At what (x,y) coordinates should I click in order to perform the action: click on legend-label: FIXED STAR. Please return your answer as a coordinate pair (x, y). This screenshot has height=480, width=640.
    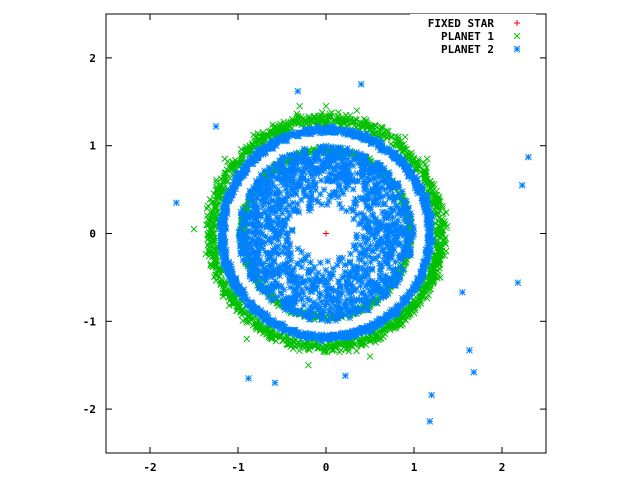
    Looking at the image, I should click on (461, 23).